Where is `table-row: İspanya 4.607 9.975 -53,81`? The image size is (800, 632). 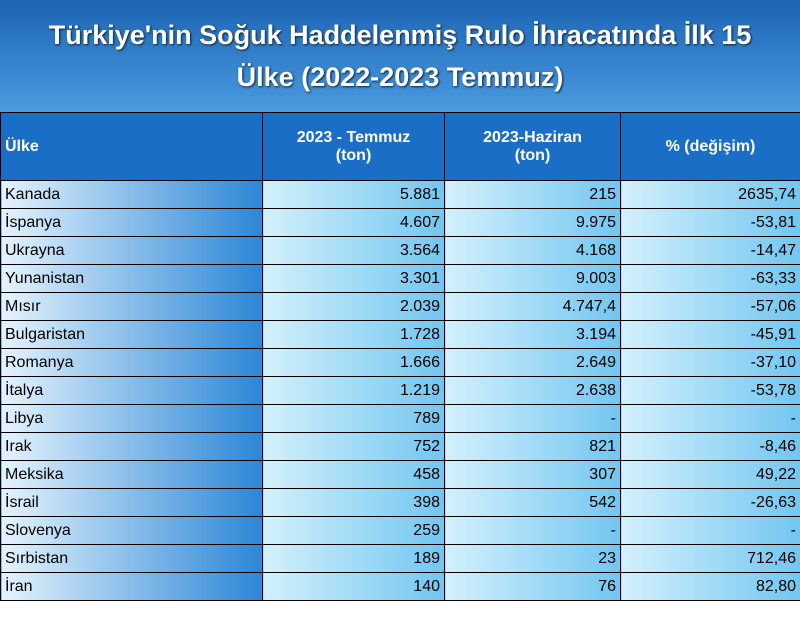 table-row: İspanya 4.607 9.975 -53,81 is located at coordinates (400, 222).